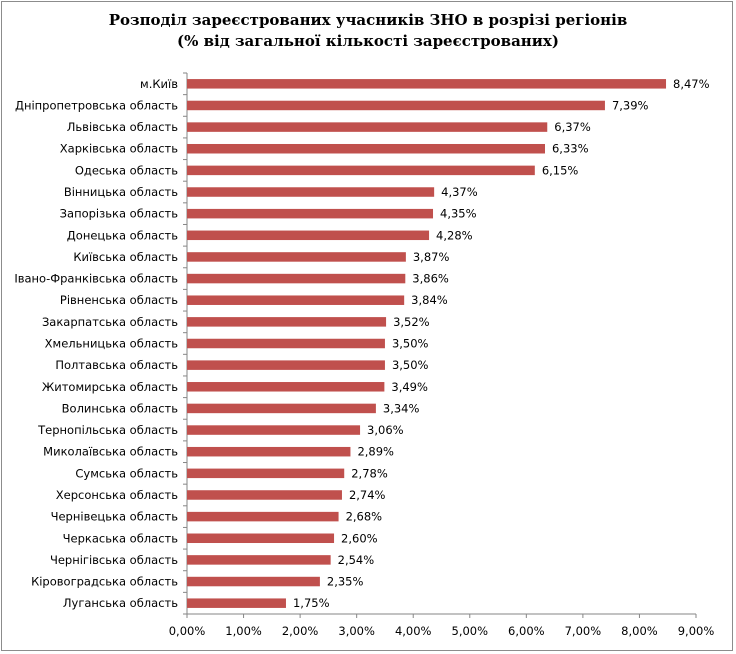 Image resolution: width=736 pixels, height=654 pixels. I want to click on data-label: 3,87%, so click(431, 257).